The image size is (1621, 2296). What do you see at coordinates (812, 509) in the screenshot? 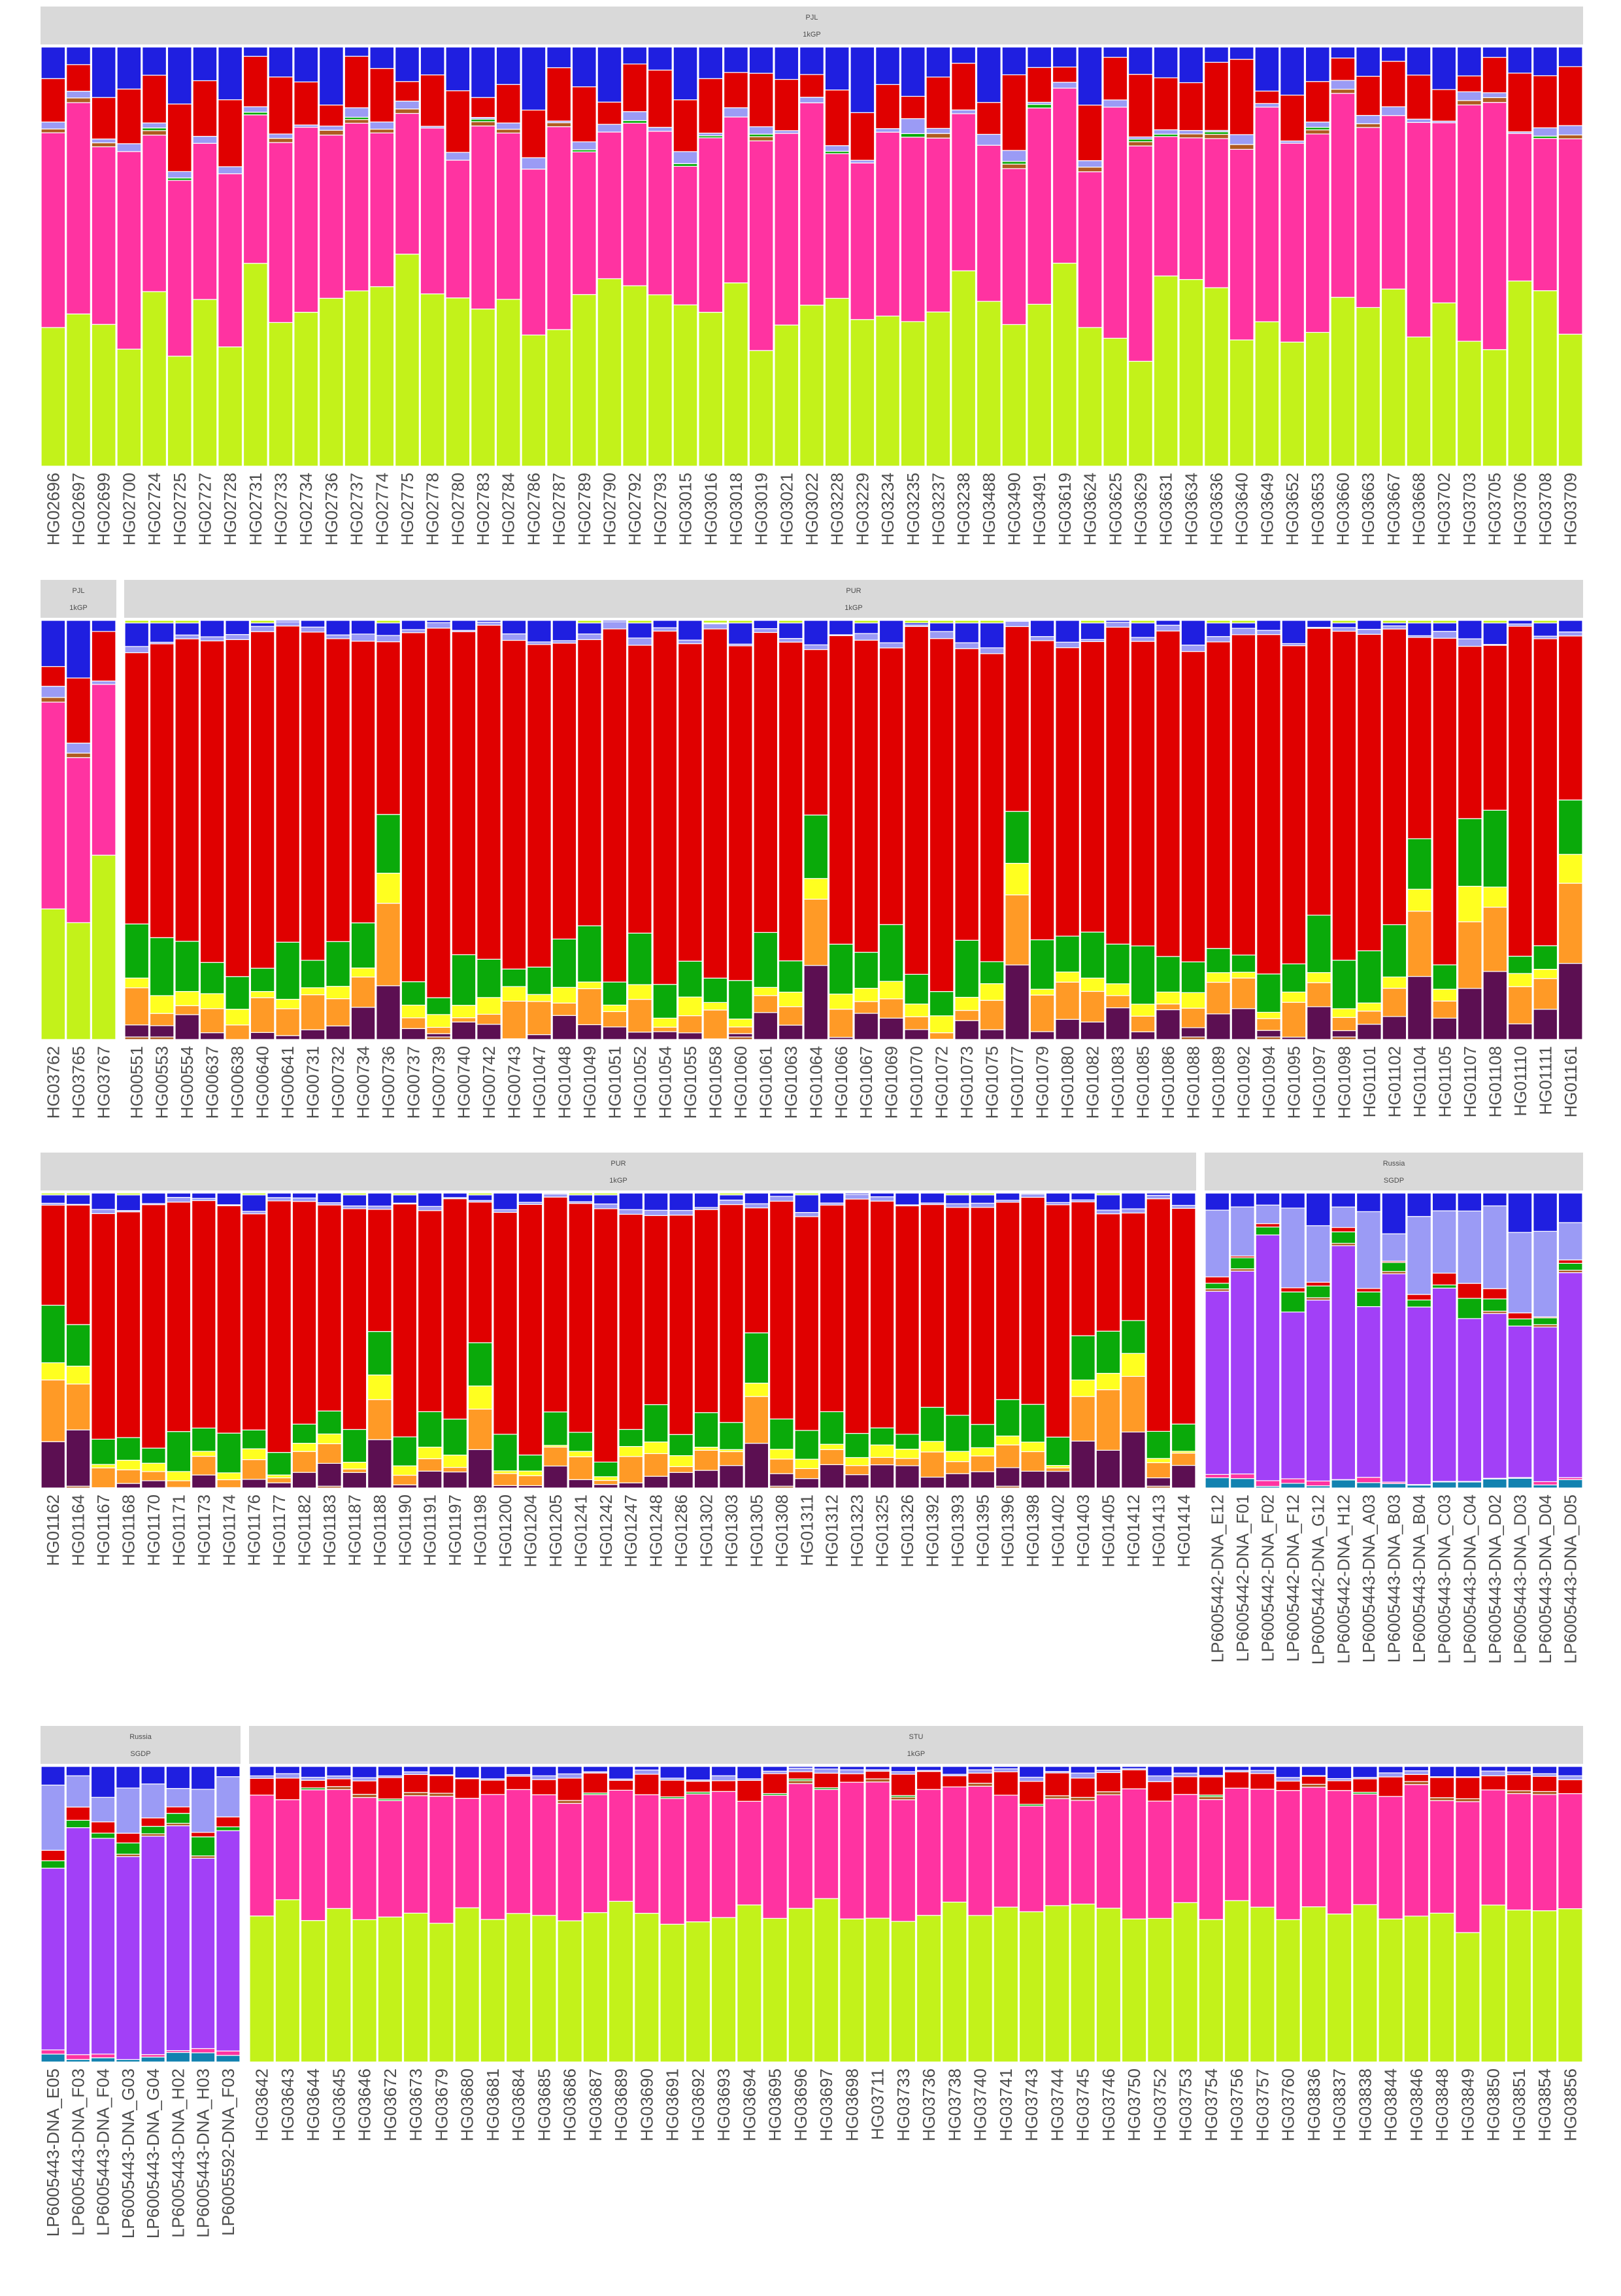
I see `sample-label: HG03022` at bounding box center [812, 509].